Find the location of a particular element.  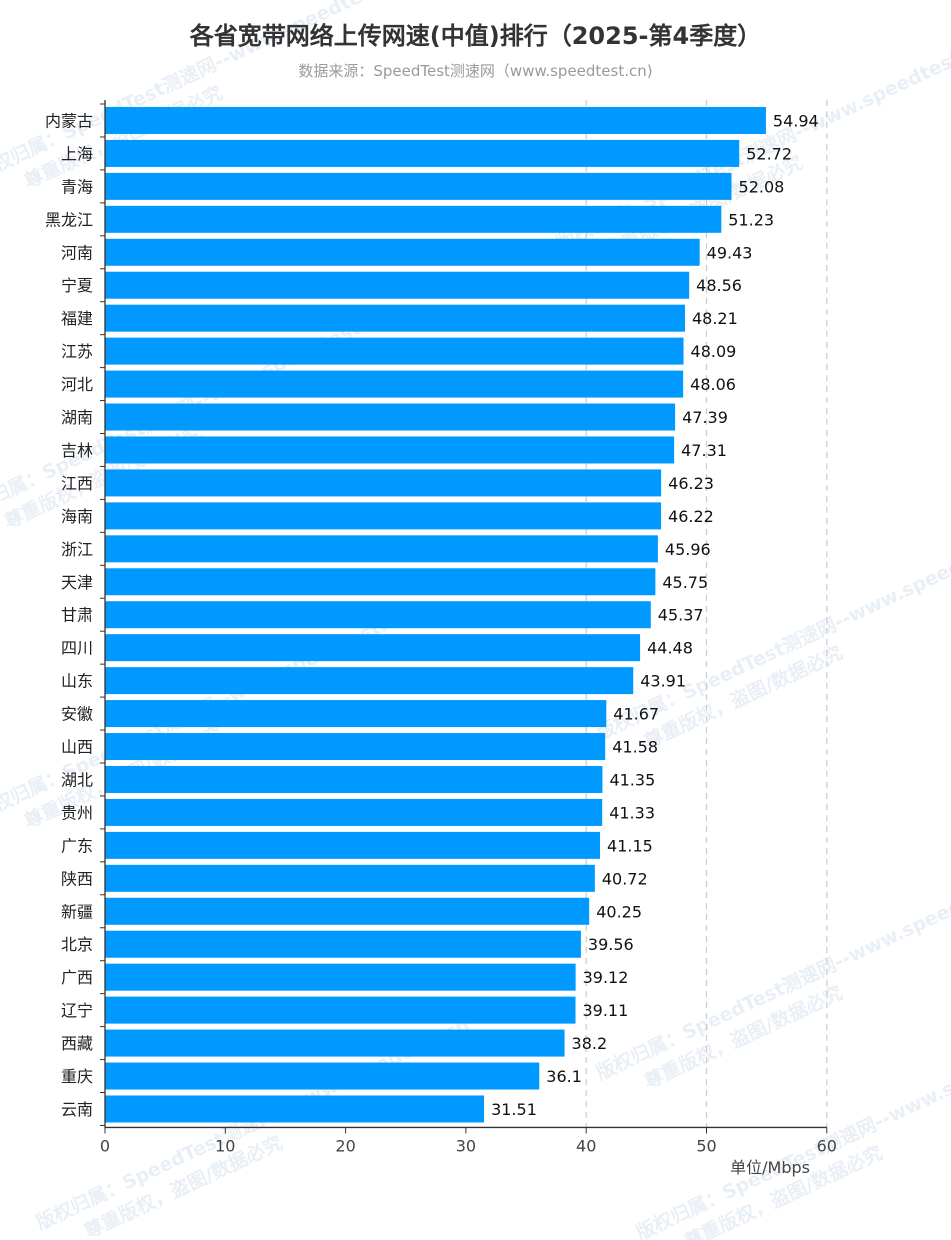

value-label: 46.23 is located at coordinates (691, 483).